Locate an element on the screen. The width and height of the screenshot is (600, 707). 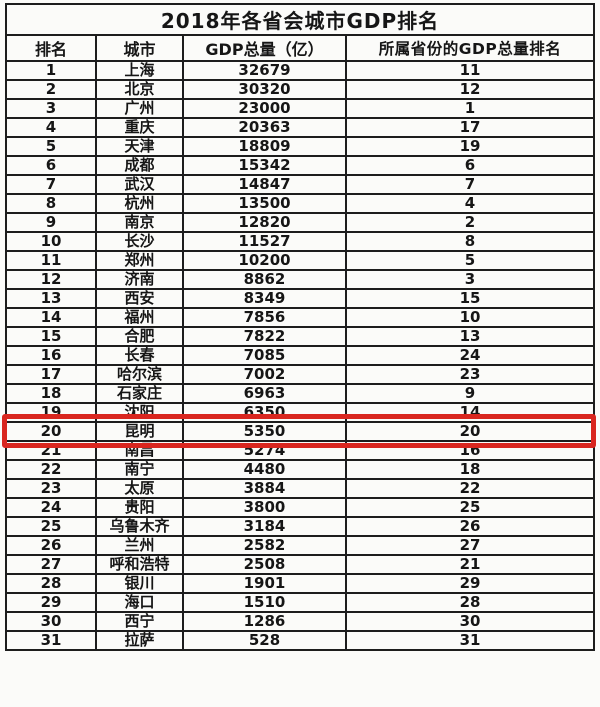
city-cell: 长沙 is located at coordinates (139, 241).